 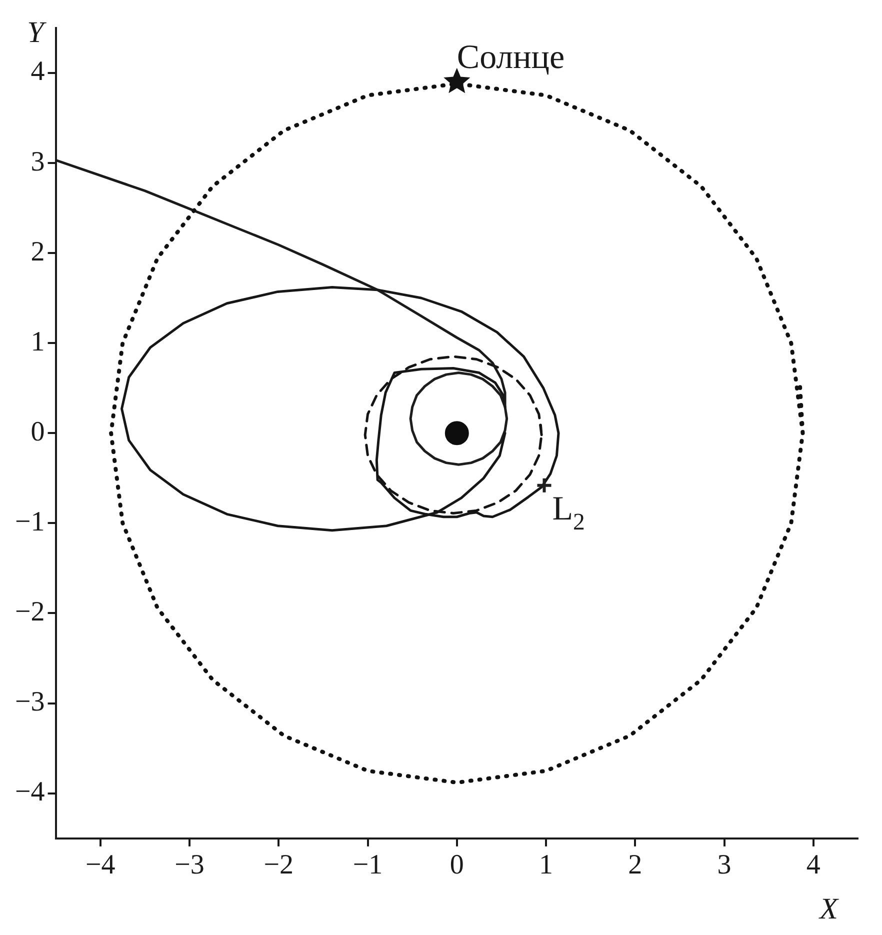 What do you see at coordinates (29, 792) in the screenshot?
I see `y-tick-label: −4` at bounding box center [29, 792].